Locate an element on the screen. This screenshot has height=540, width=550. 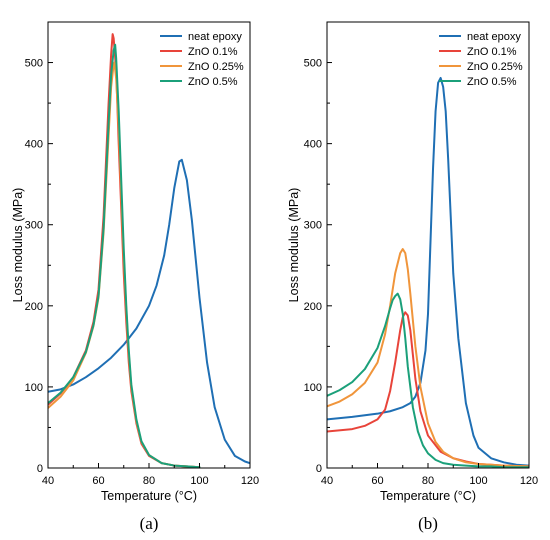
panel-label: (a) is located at coordinates (149, 523).